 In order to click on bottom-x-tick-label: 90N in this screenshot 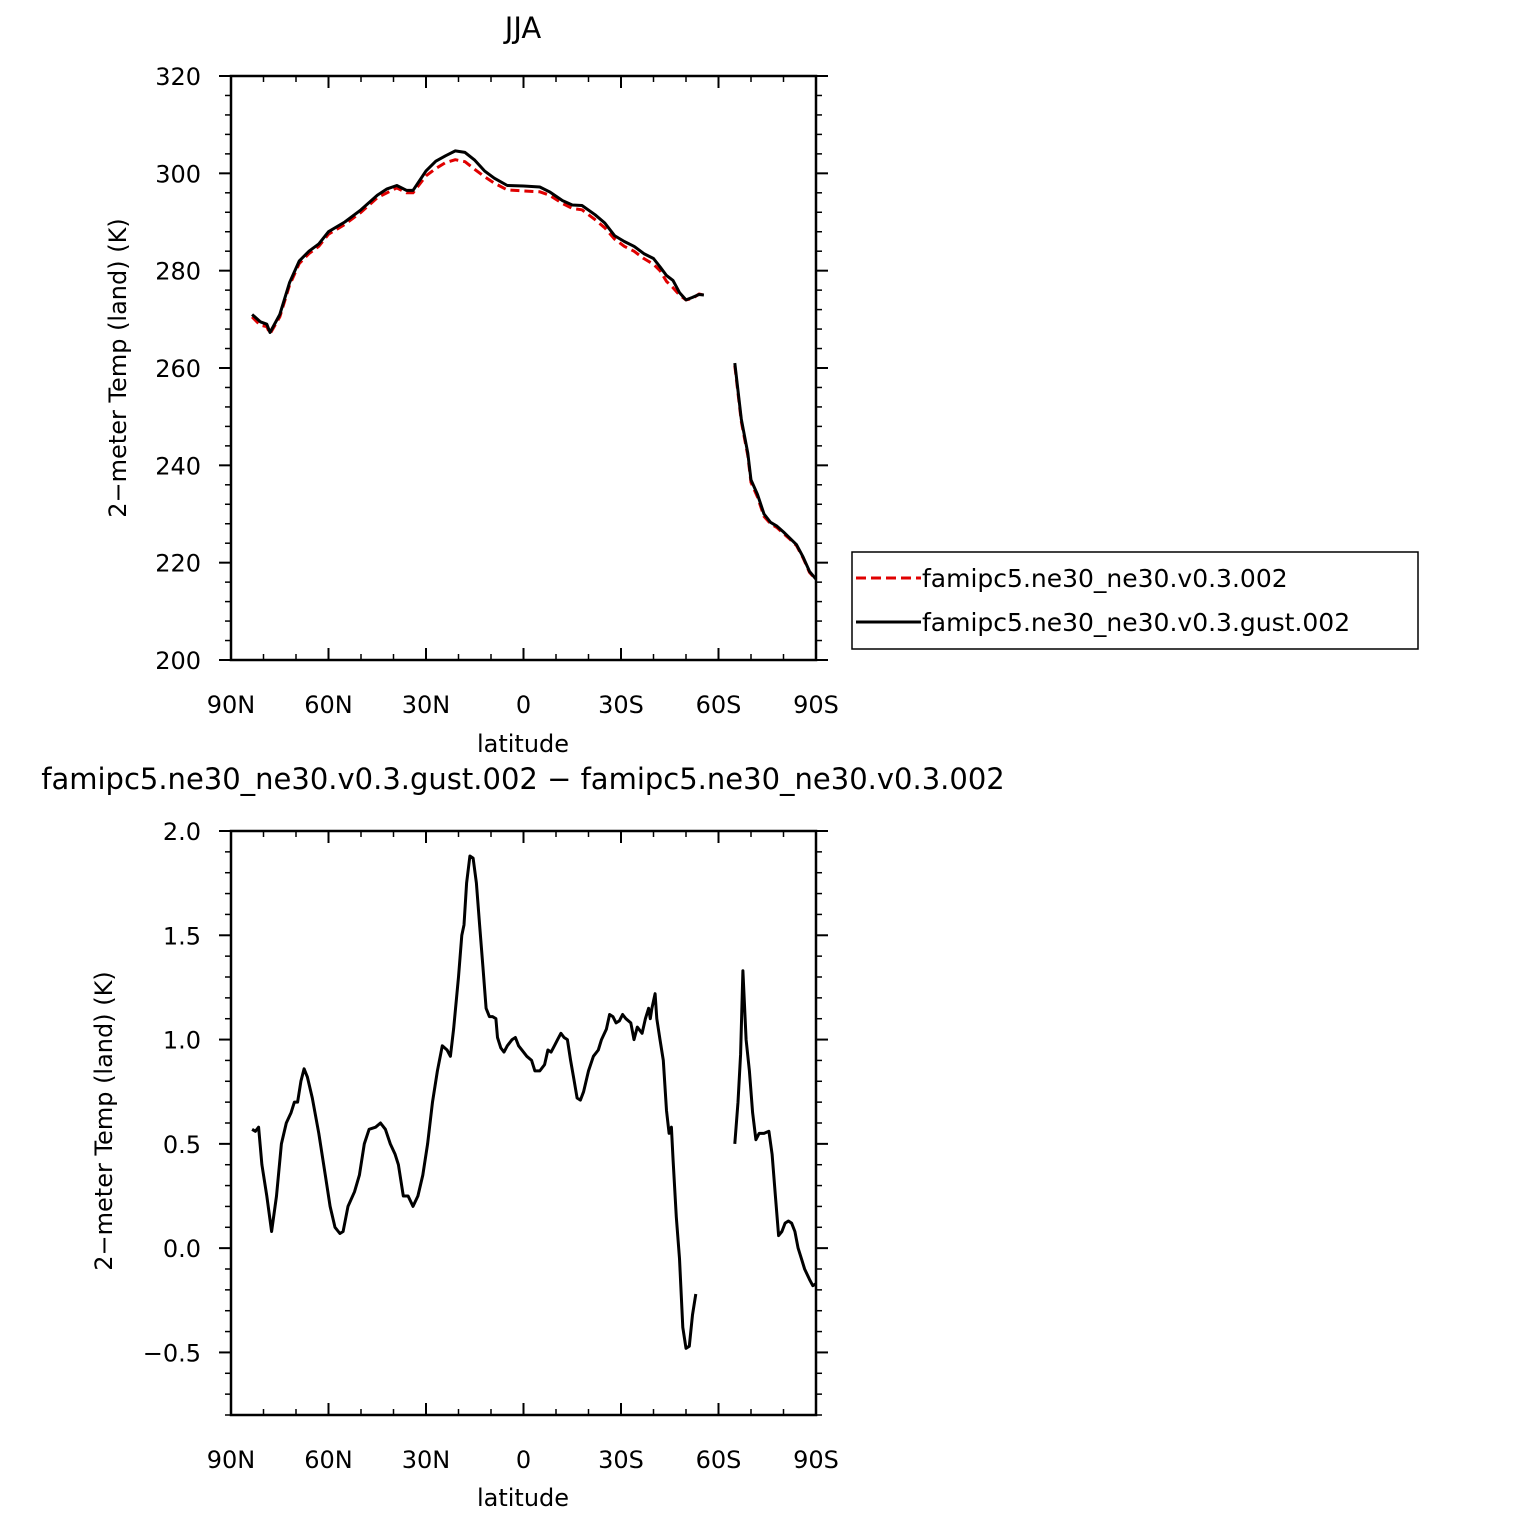, I will do `click(231, 1460)`.